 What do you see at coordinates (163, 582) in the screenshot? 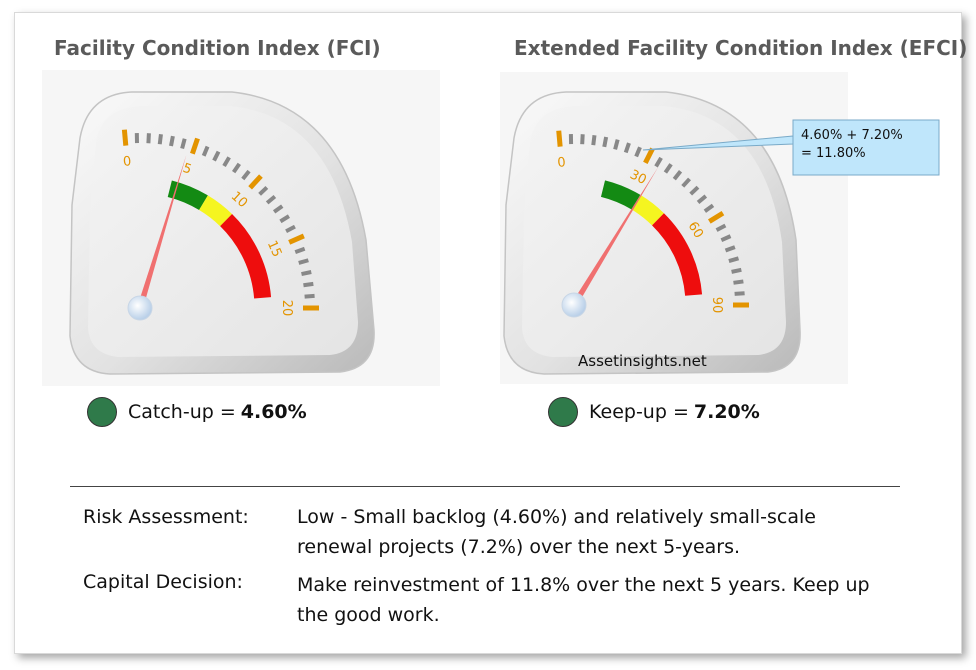
I see `capital-decision-label: Capital Decision:` at bounding box center [163, 582].